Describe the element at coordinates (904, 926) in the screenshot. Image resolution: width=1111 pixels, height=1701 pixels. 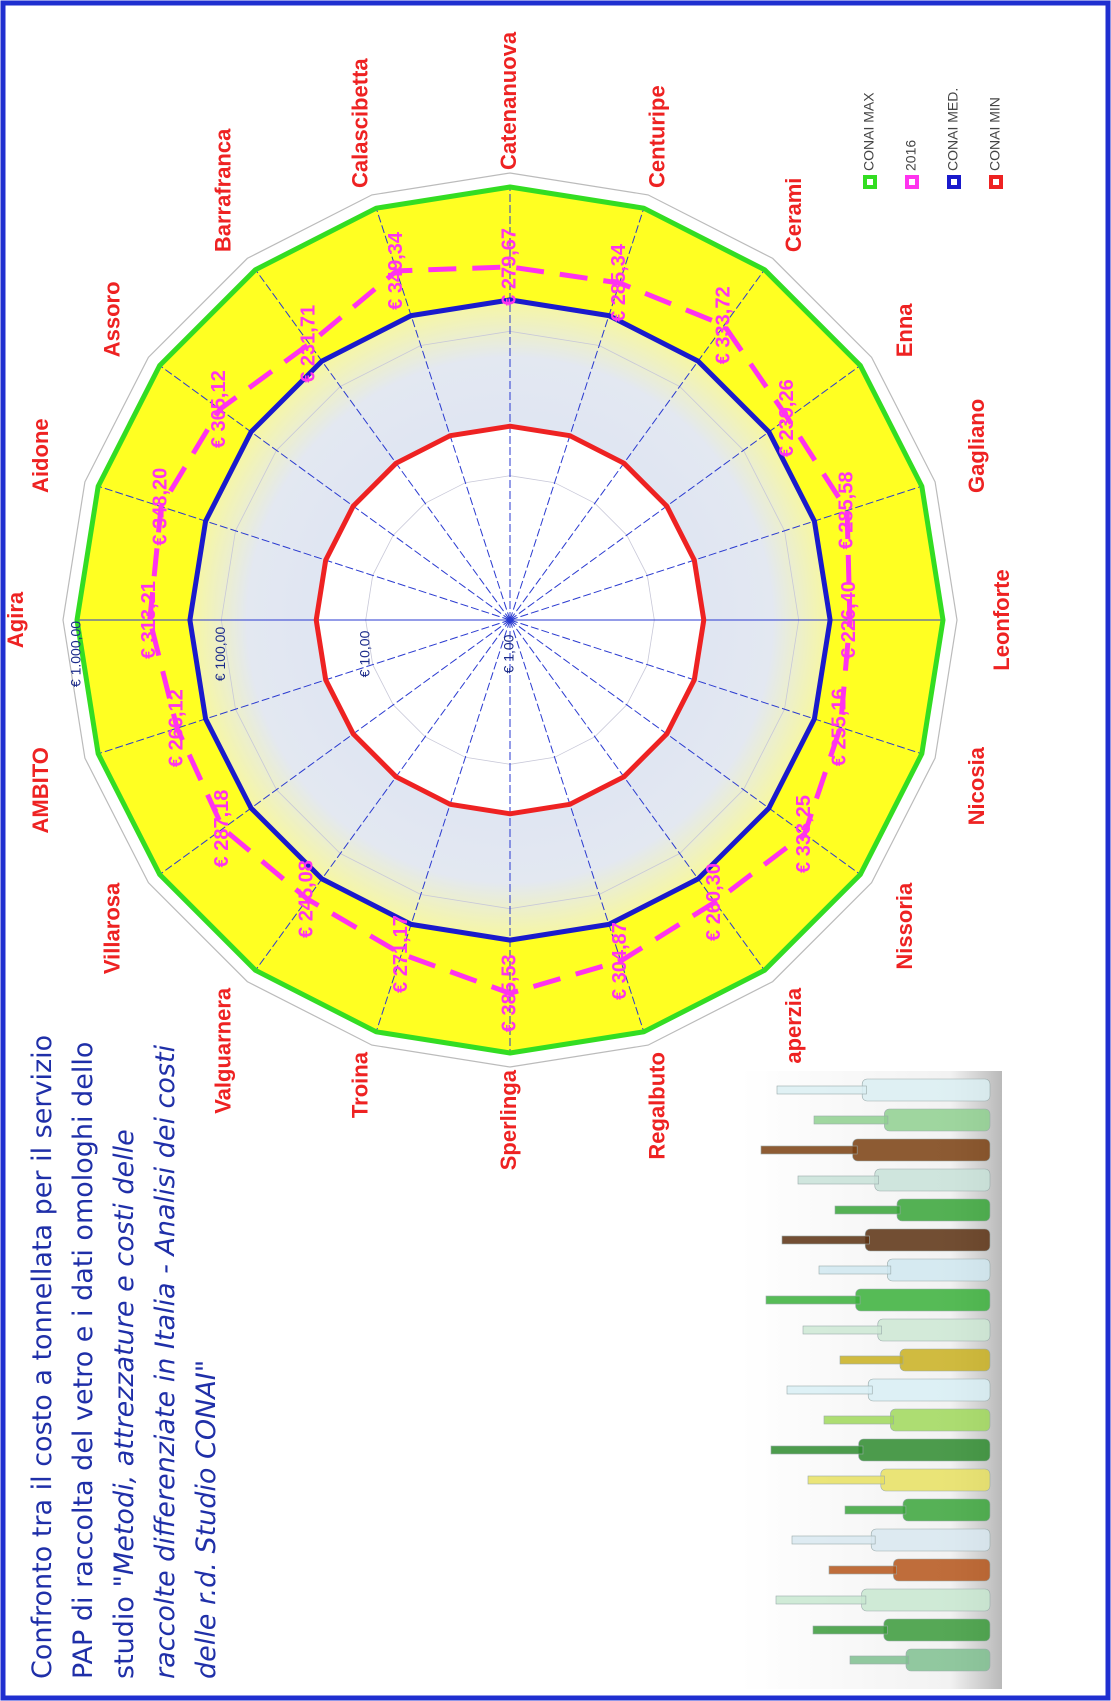
I see `category-label: Nissoria` at that location.